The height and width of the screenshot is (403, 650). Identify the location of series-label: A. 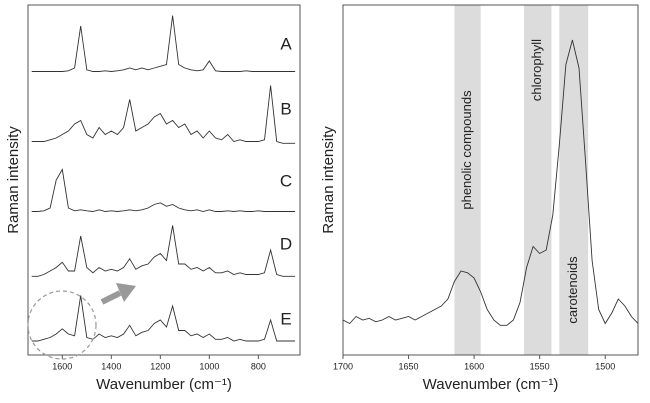
(286, 43).